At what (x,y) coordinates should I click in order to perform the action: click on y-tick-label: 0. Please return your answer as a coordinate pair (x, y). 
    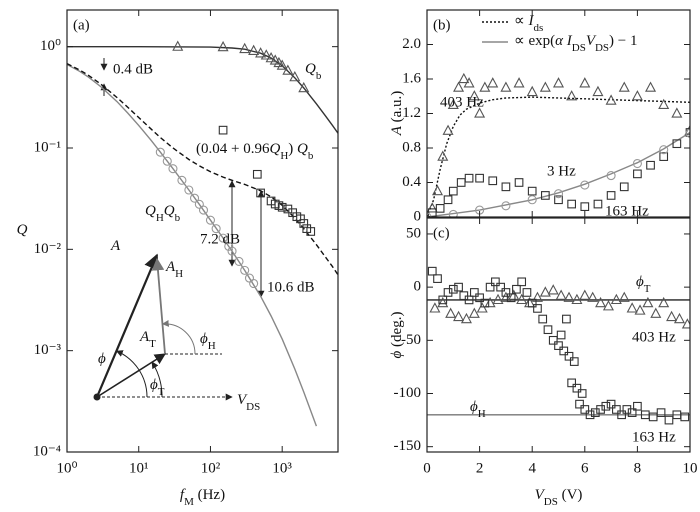
    Looking at the image, I should click on (418, 287).